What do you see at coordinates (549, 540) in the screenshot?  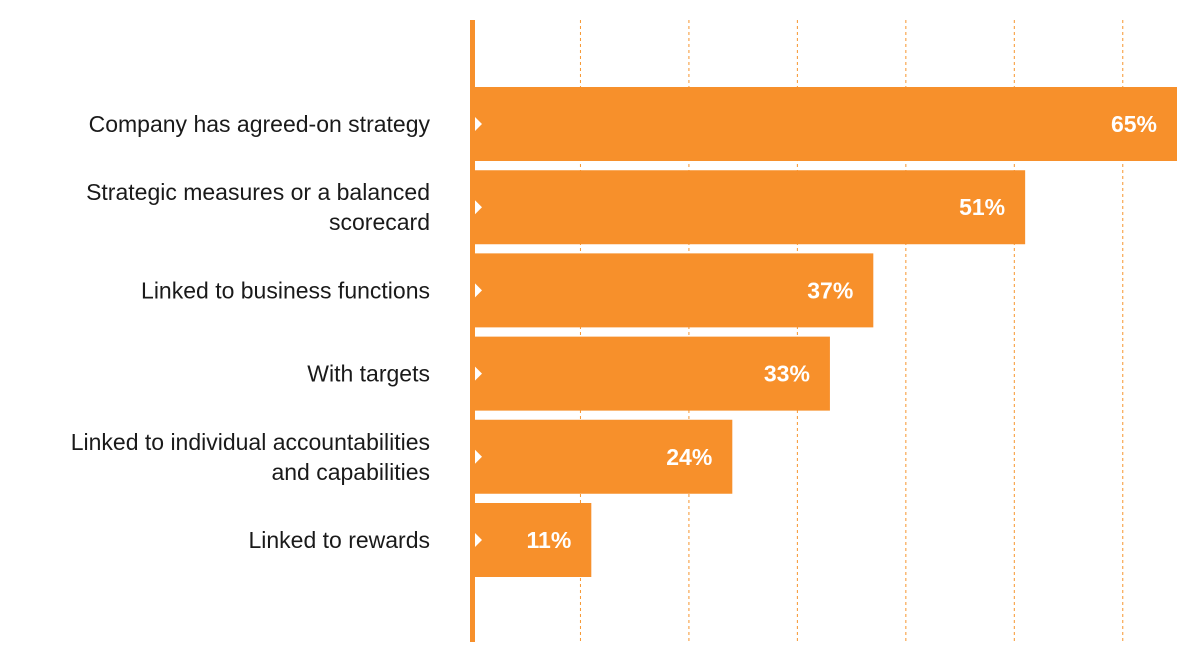 I see `value-label: 11%` at bounding box center [549, 540].